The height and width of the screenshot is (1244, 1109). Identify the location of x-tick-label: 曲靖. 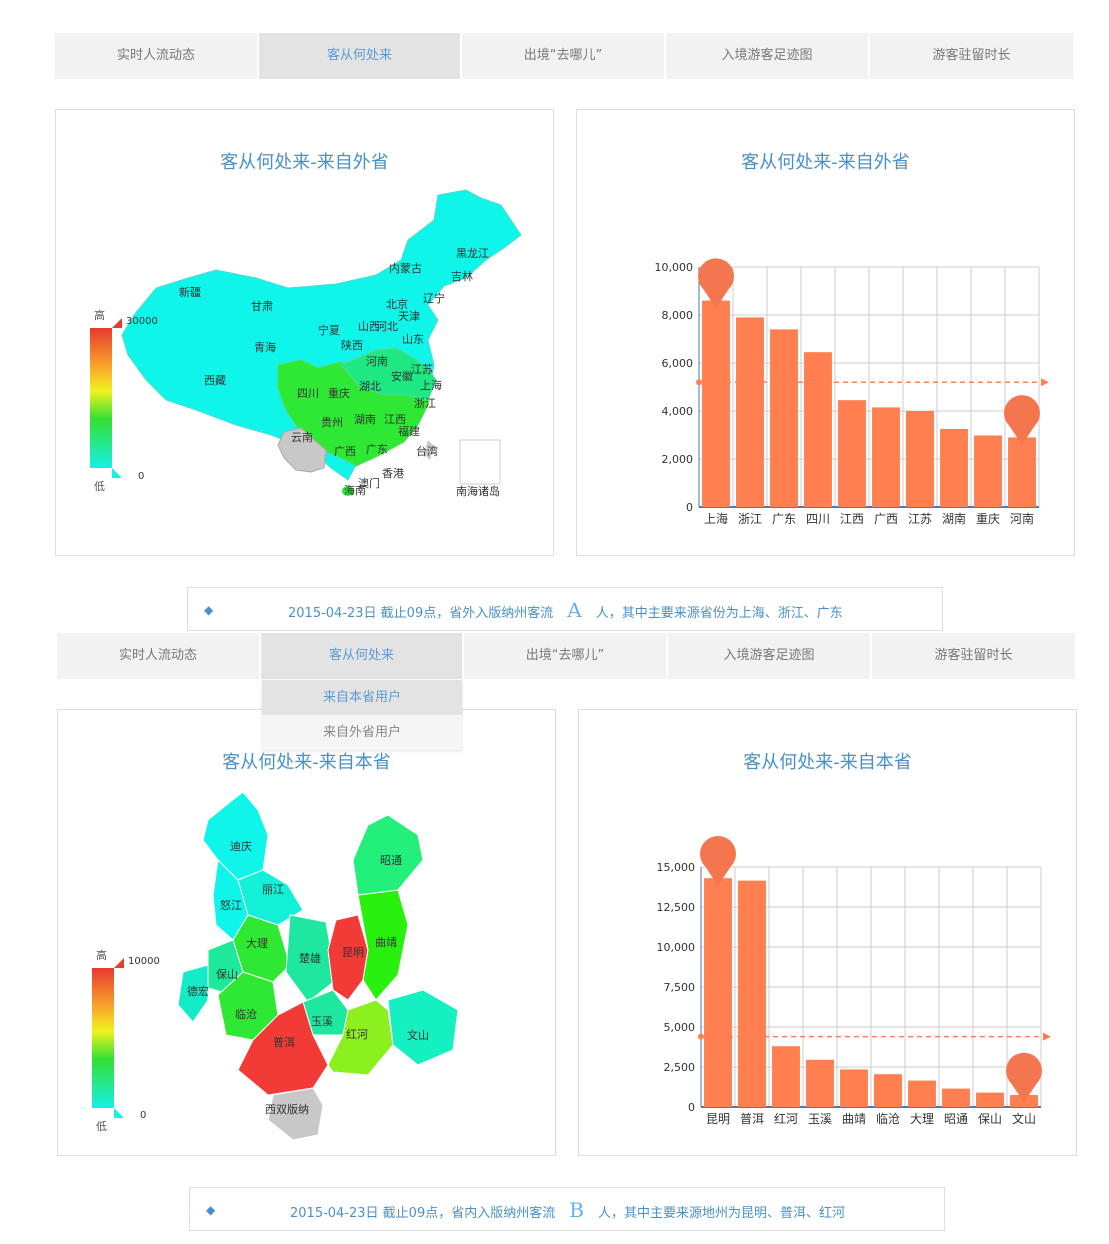
(854, 1119).